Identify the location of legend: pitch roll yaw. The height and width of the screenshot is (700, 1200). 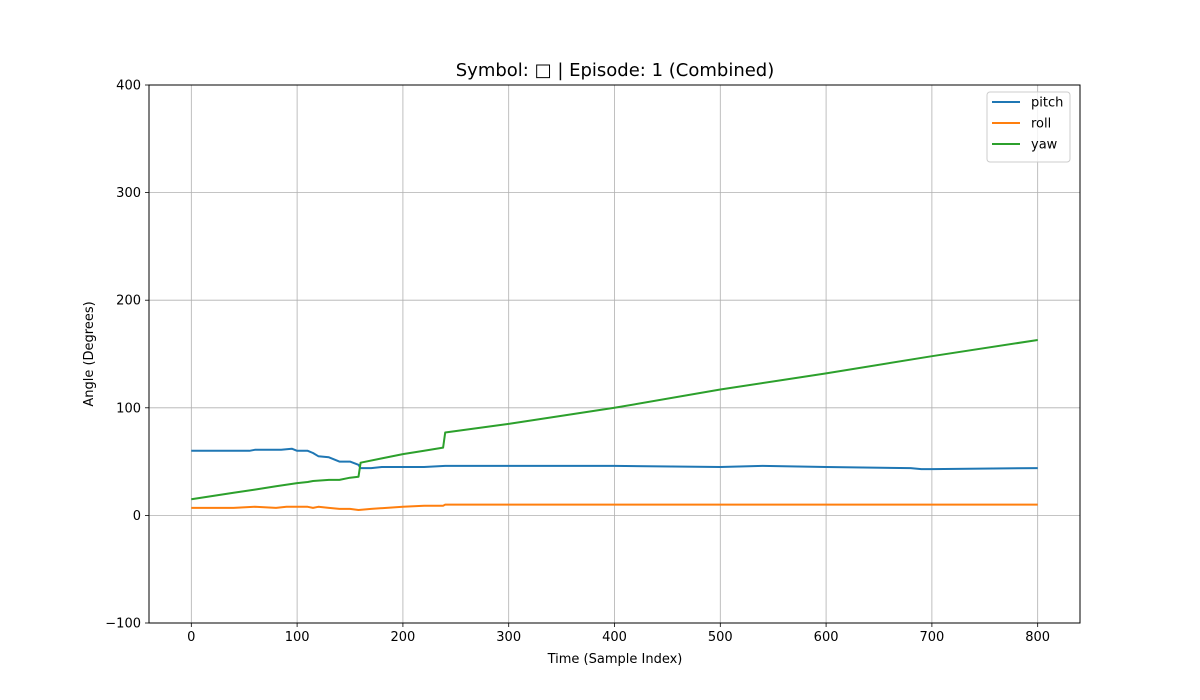
(1028, 127).